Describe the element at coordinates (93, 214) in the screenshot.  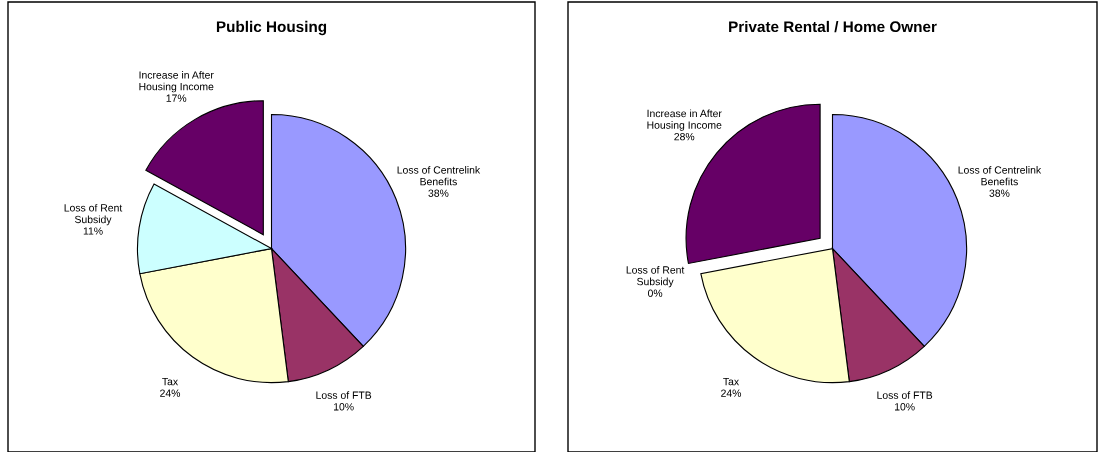
I see `slice-label: Loss of Rent Subsidy` at that location.